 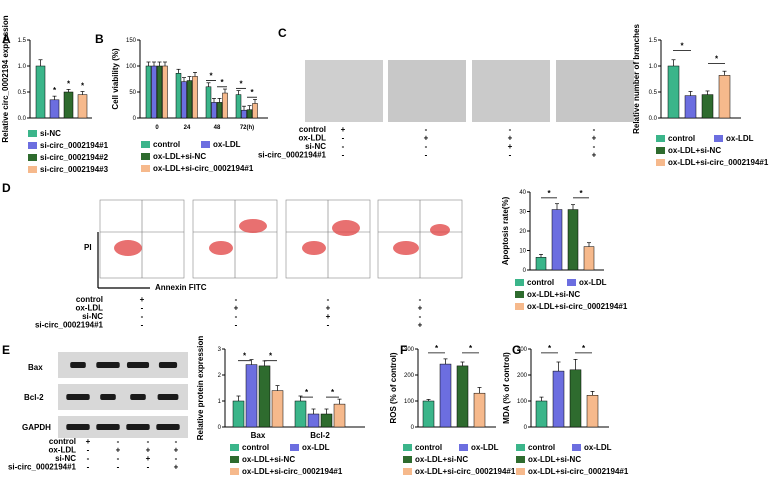 What do you see at coordinates (181, 287) in the screenshot?
I see `flow-xlabel: Annexin FITC` at bounding box center [181, 287].